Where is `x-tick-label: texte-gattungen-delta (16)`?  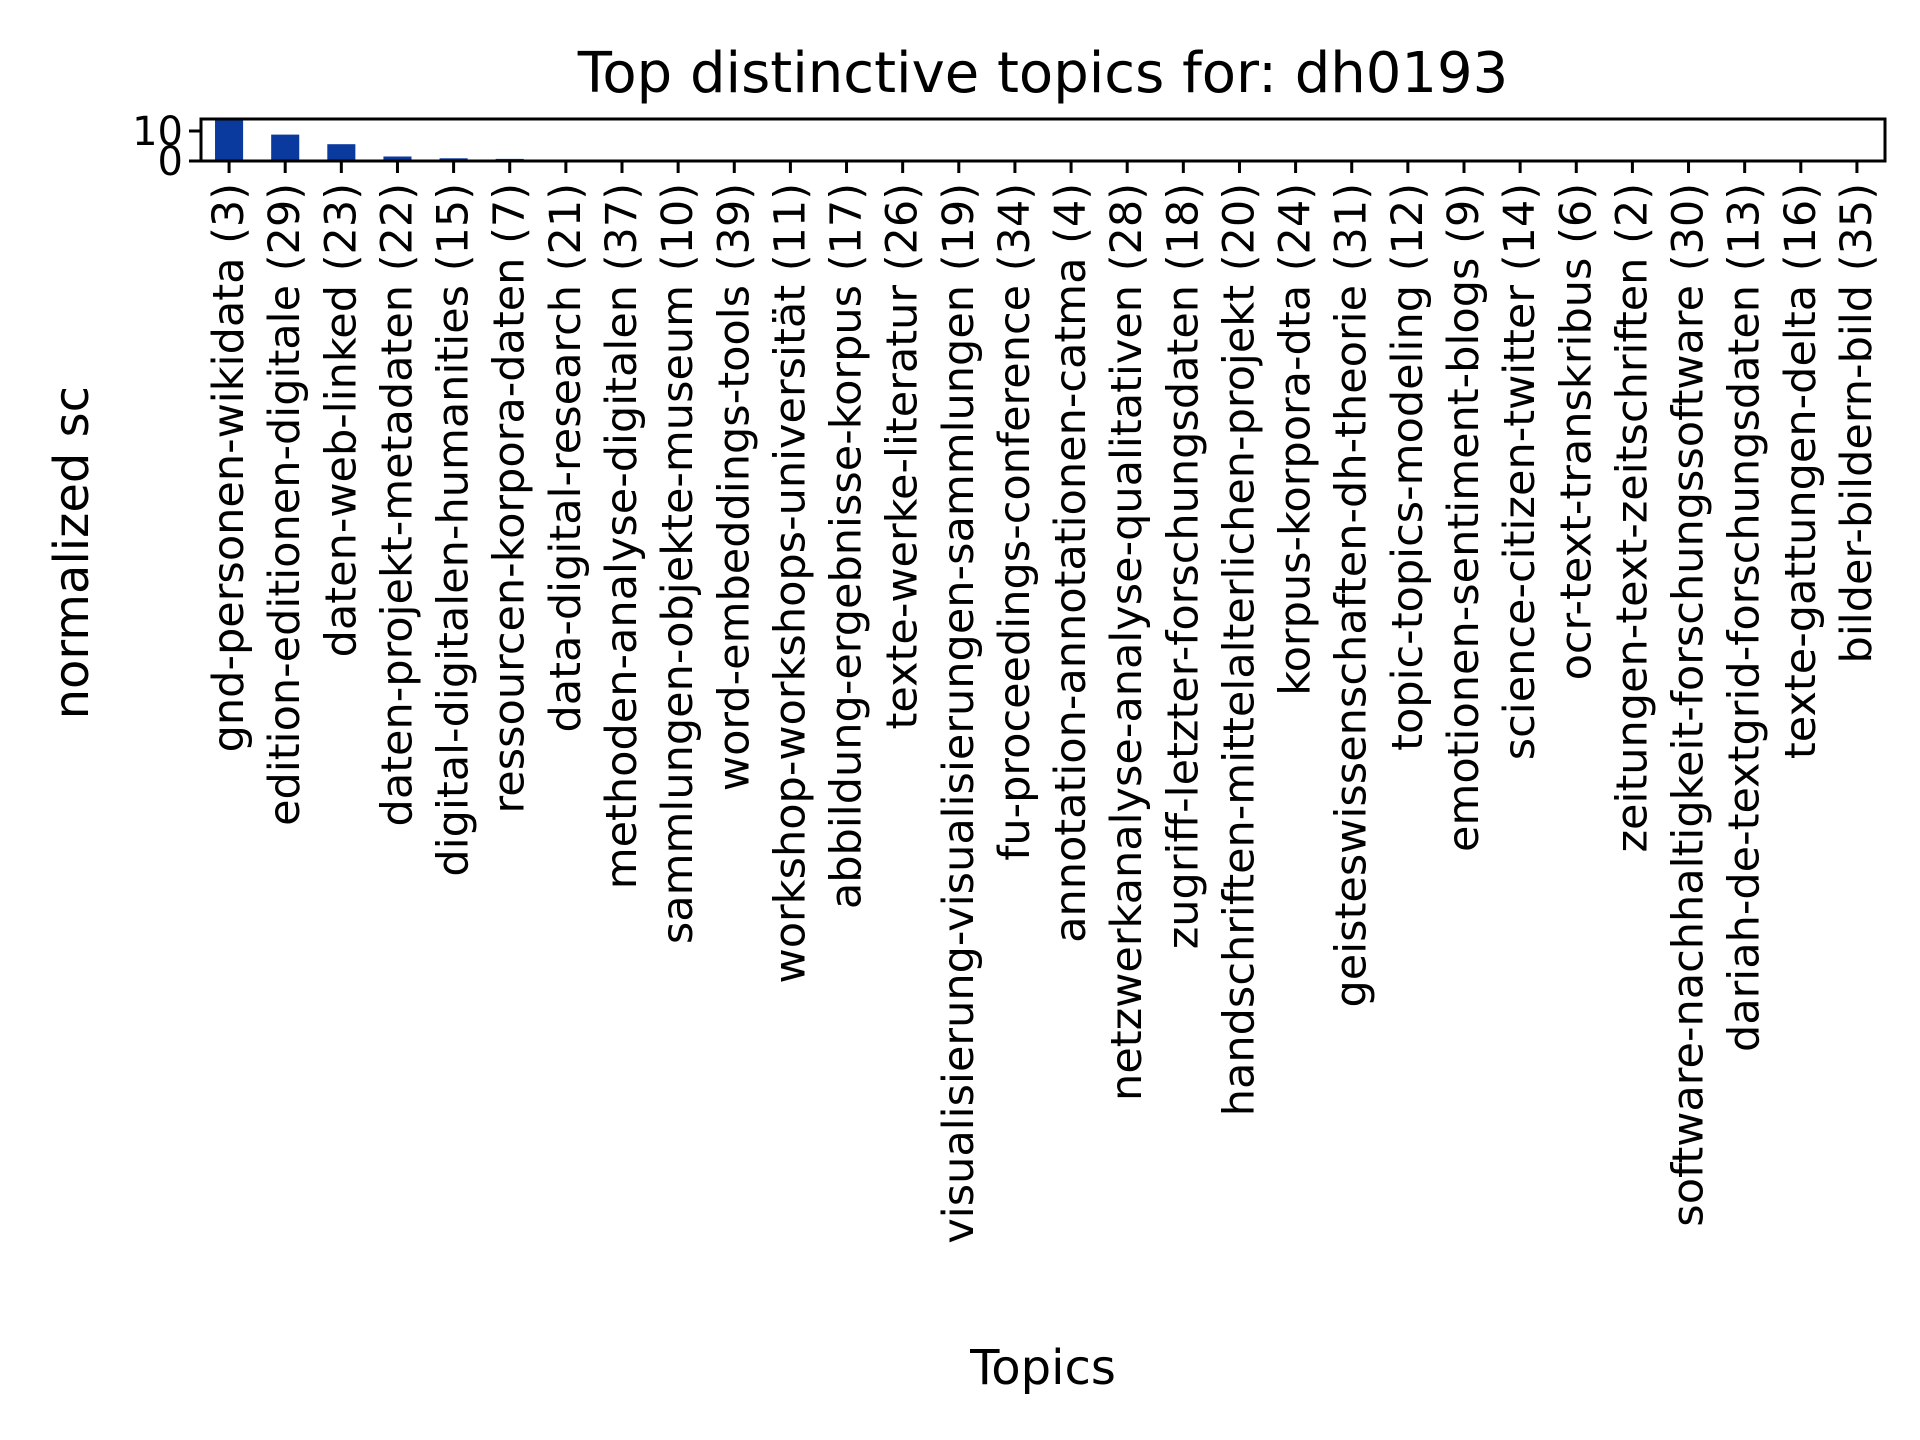 x-tick-label: texte-gattungen-delta (16) is located at coordinates (1801, 471).